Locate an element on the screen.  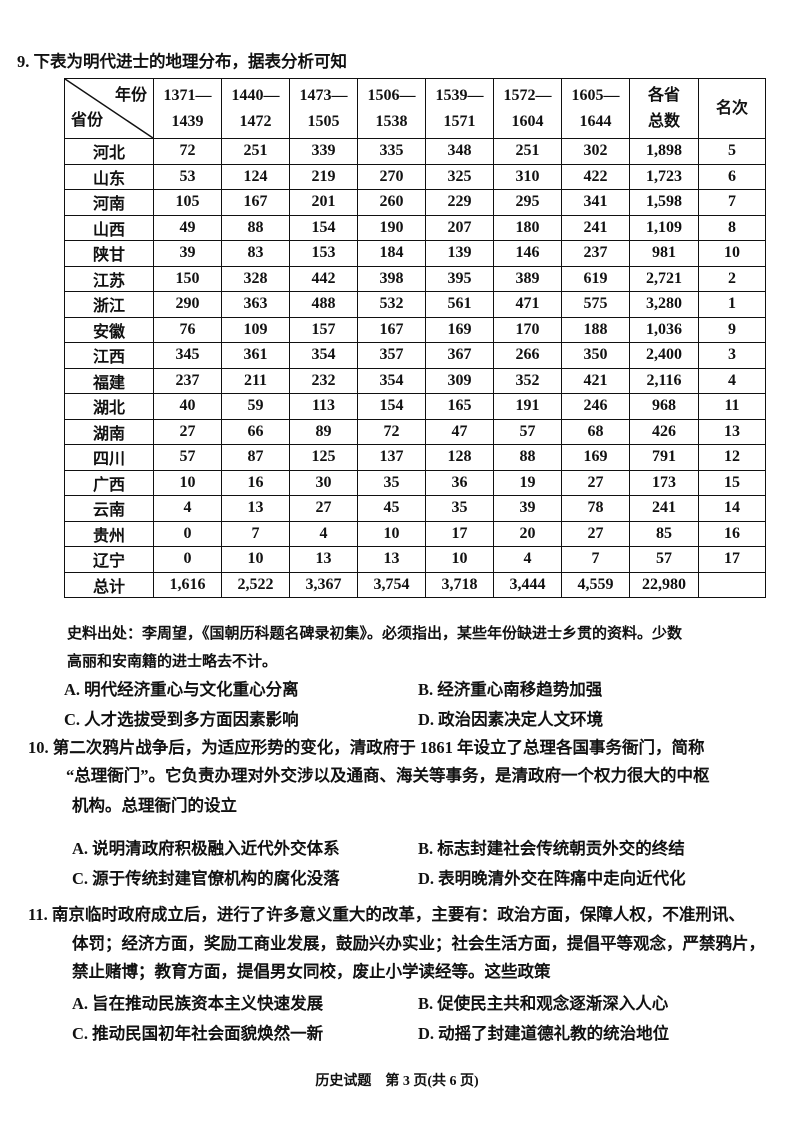
value-cell: 154 is located at coordinates (391, 406).